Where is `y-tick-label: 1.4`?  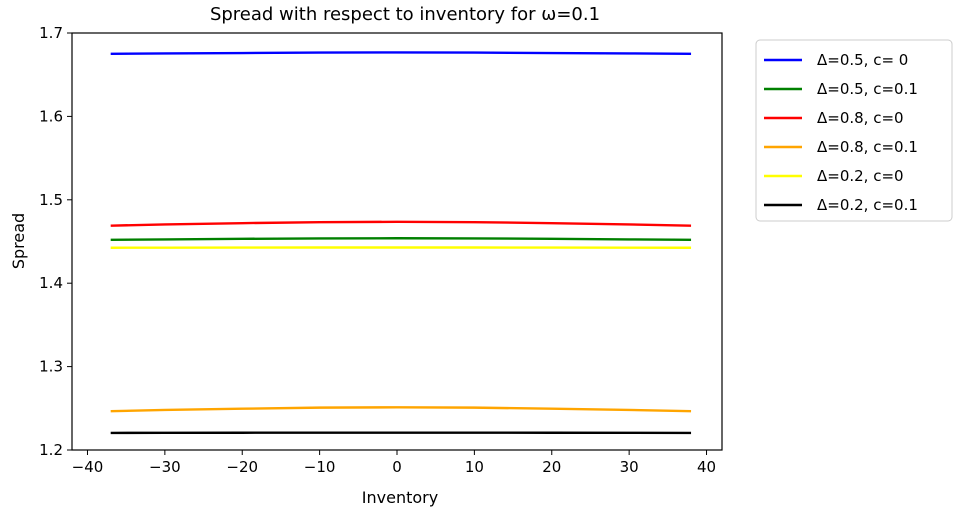 y-tick-label: 1.4 is located at coordinates (51, 283).